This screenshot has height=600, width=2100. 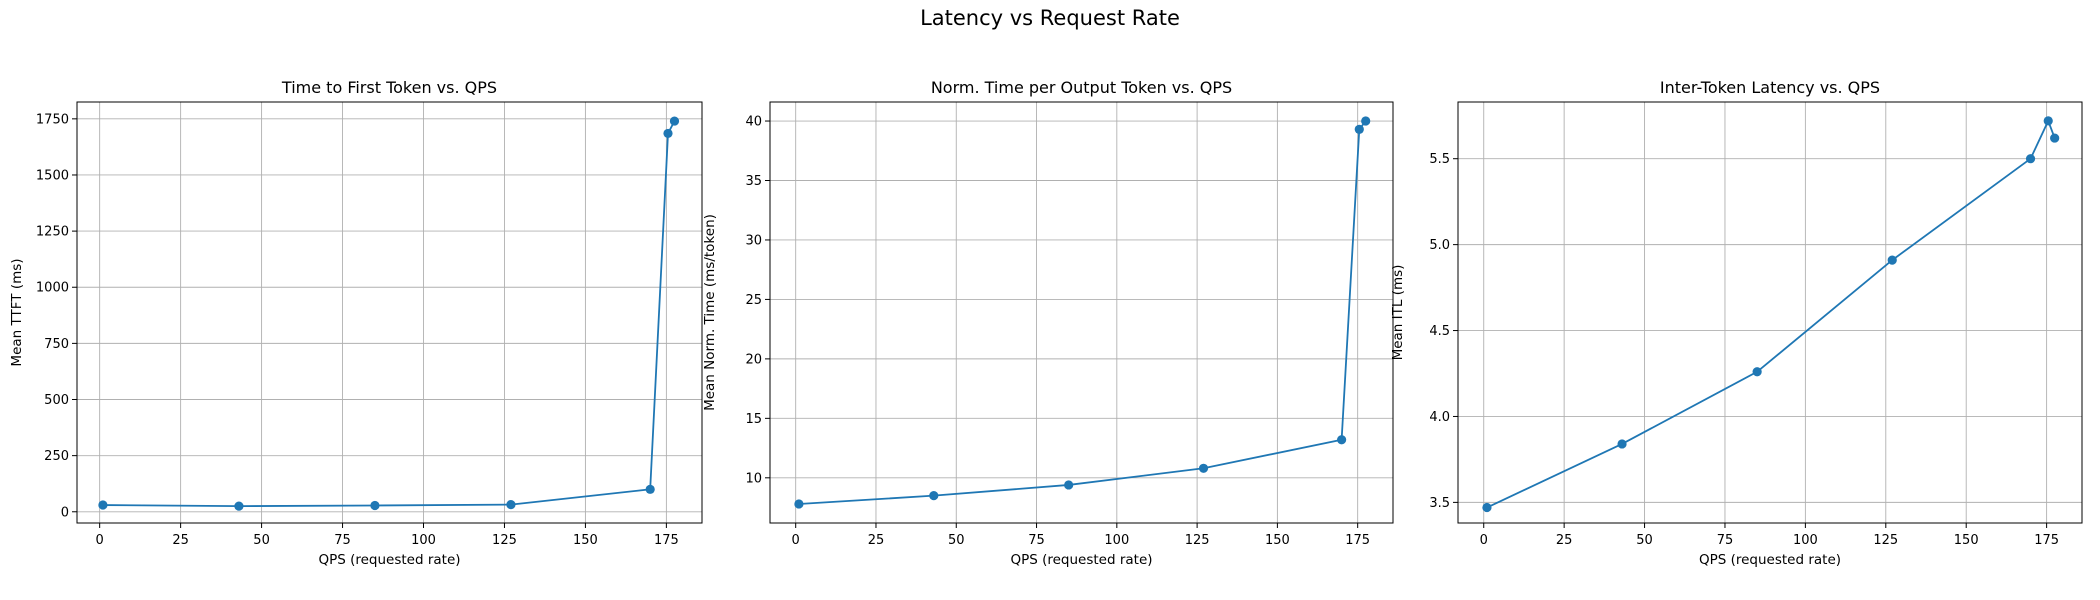 What do you see at coordinates (1439, 331) in the screenshot?
I see `y-tick-label: 4.5` at bounding box center [1439, 331].